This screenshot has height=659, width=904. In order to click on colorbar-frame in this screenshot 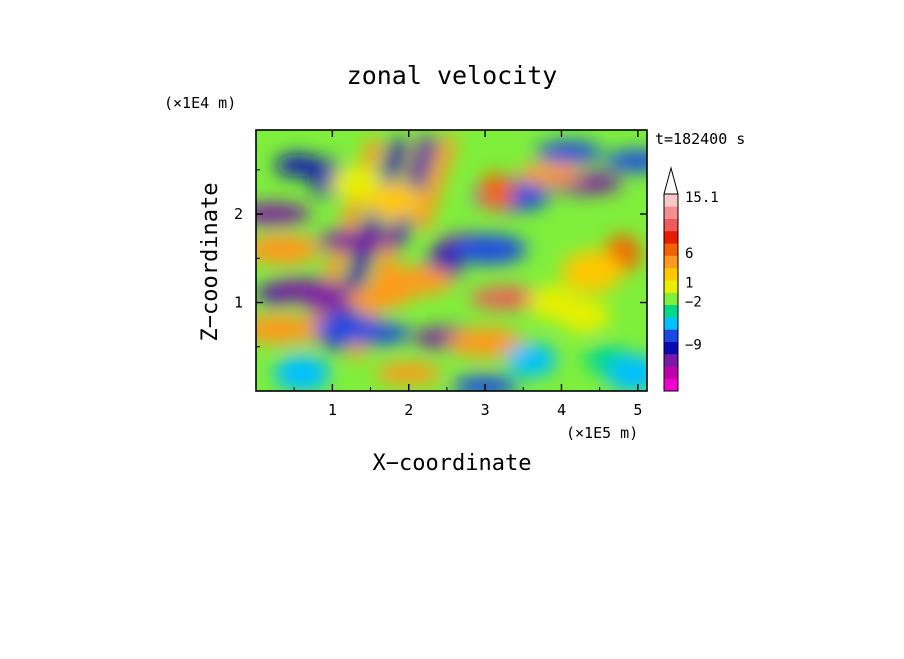, I will do `click(671, 292)`.